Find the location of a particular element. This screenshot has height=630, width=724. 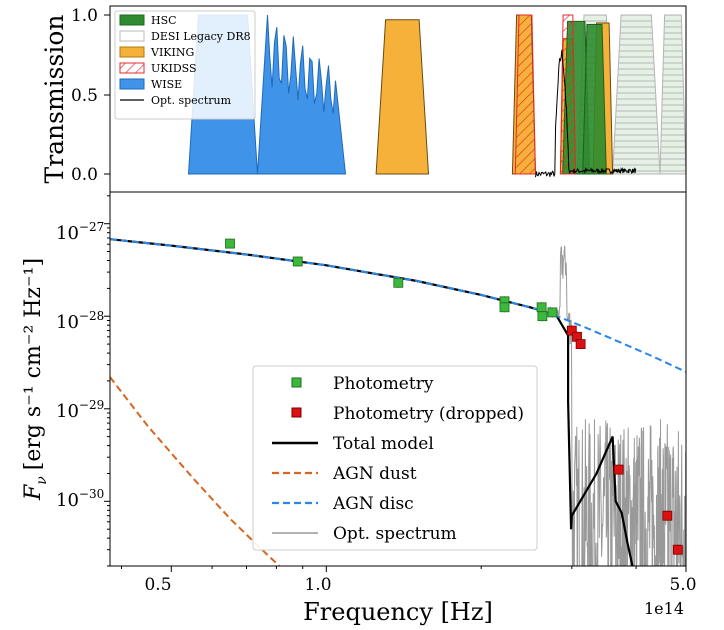

sed-ytick-1: 10−28 is located at coordinates (80, 321).